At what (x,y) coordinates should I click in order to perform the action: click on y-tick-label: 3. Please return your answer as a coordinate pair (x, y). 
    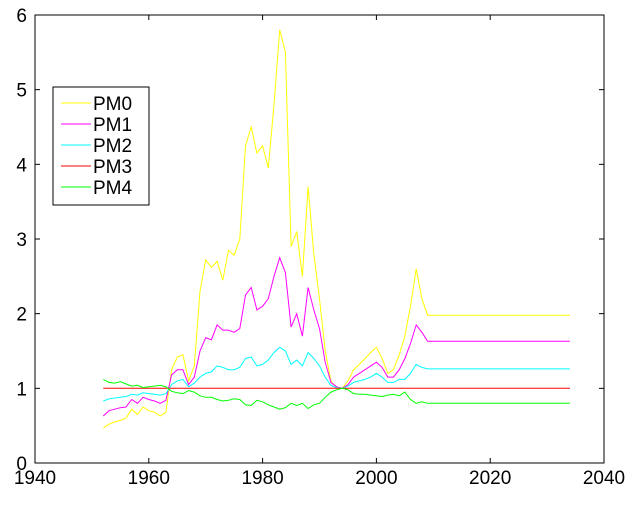
    Looking at the image, I should click on (21, 240).